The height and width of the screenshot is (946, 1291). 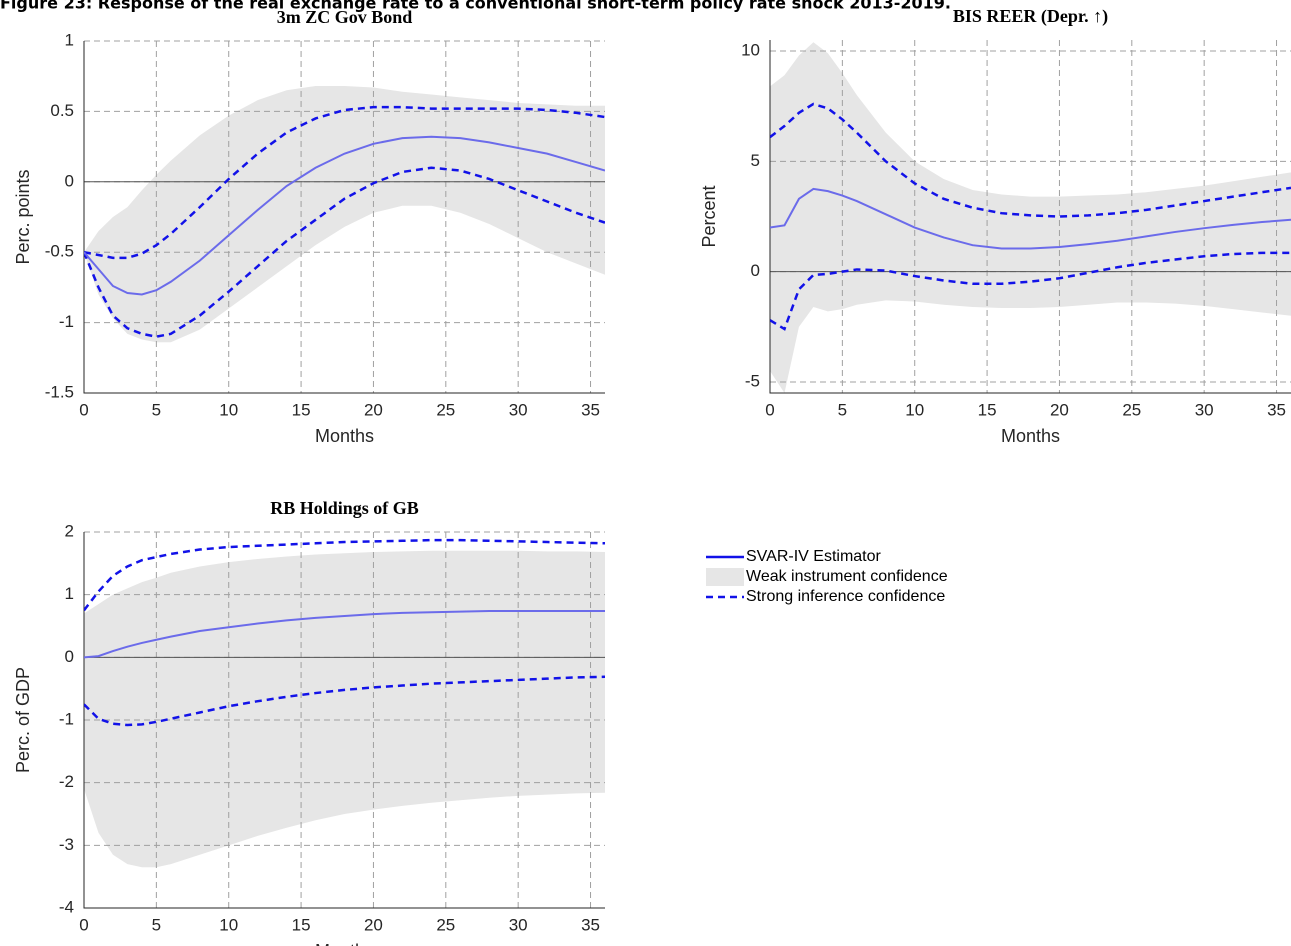 I want to click on legend-label: Strong inference confidence, so click(x=845, y=596).